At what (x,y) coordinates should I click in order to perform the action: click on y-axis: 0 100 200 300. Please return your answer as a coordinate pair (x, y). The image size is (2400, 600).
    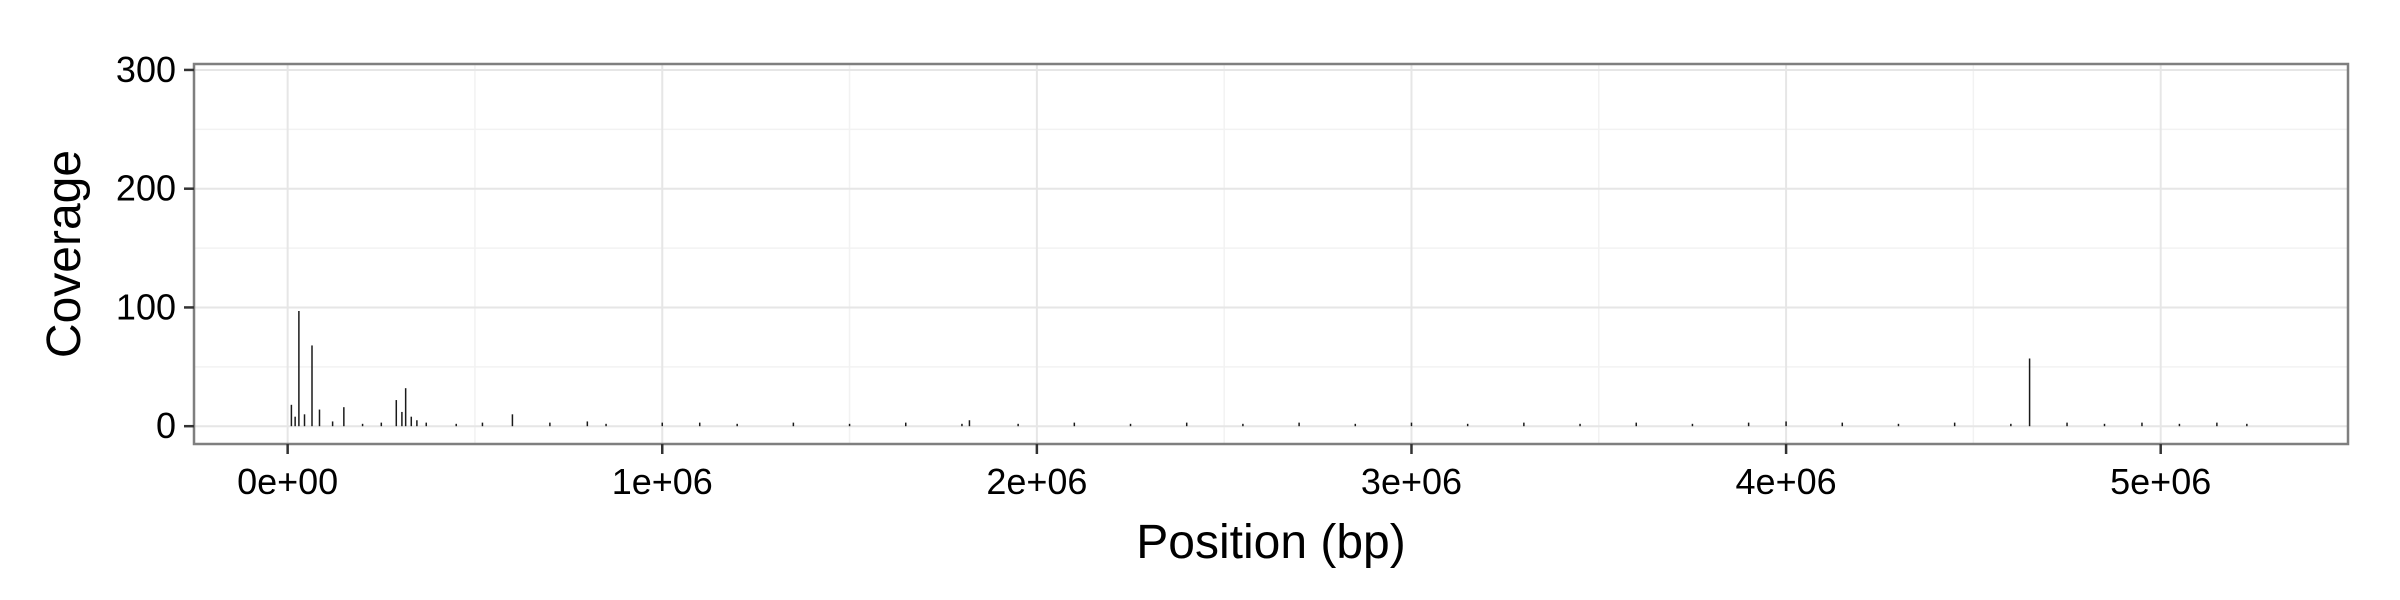
    Looking at the image, I should click on (155, 247).